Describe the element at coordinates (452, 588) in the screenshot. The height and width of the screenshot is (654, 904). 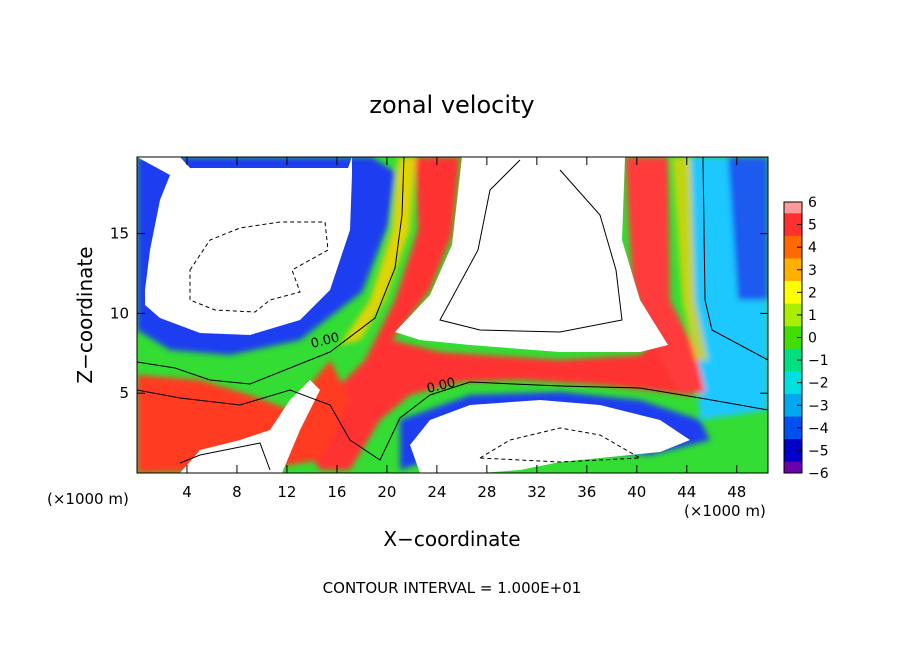
I see `contour-interval-footer: CONTOUR INTERVAL = 1.000E+01` at that location.